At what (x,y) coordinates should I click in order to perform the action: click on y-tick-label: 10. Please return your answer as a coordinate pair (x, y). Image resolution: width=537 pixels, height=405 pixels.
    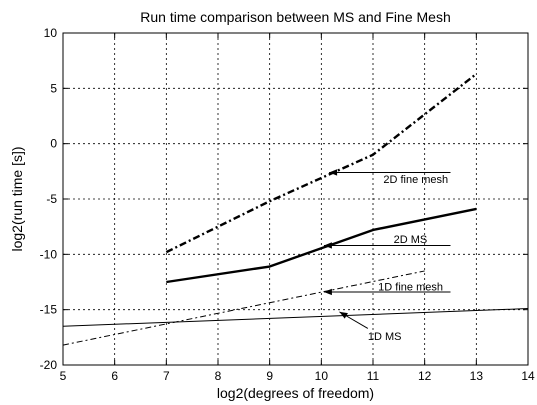
    Looking at the image, I should click on (51, 33).